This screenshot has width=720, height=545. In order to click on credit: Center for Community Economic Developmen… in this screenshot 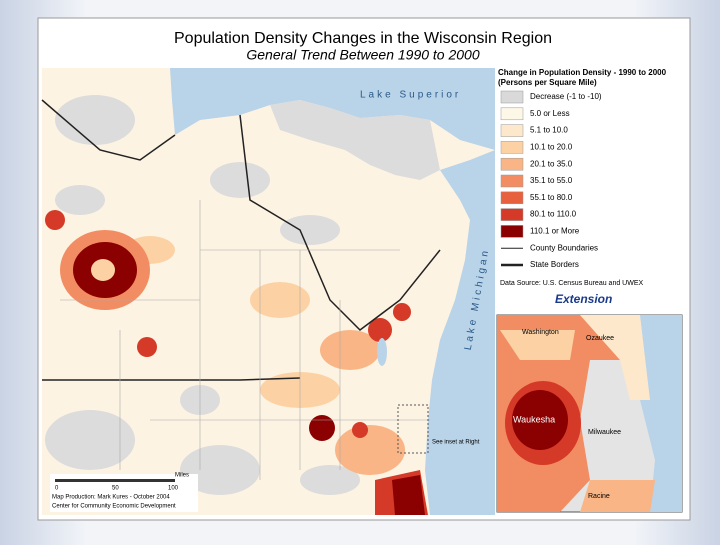, I will do `click(114, 507)`.